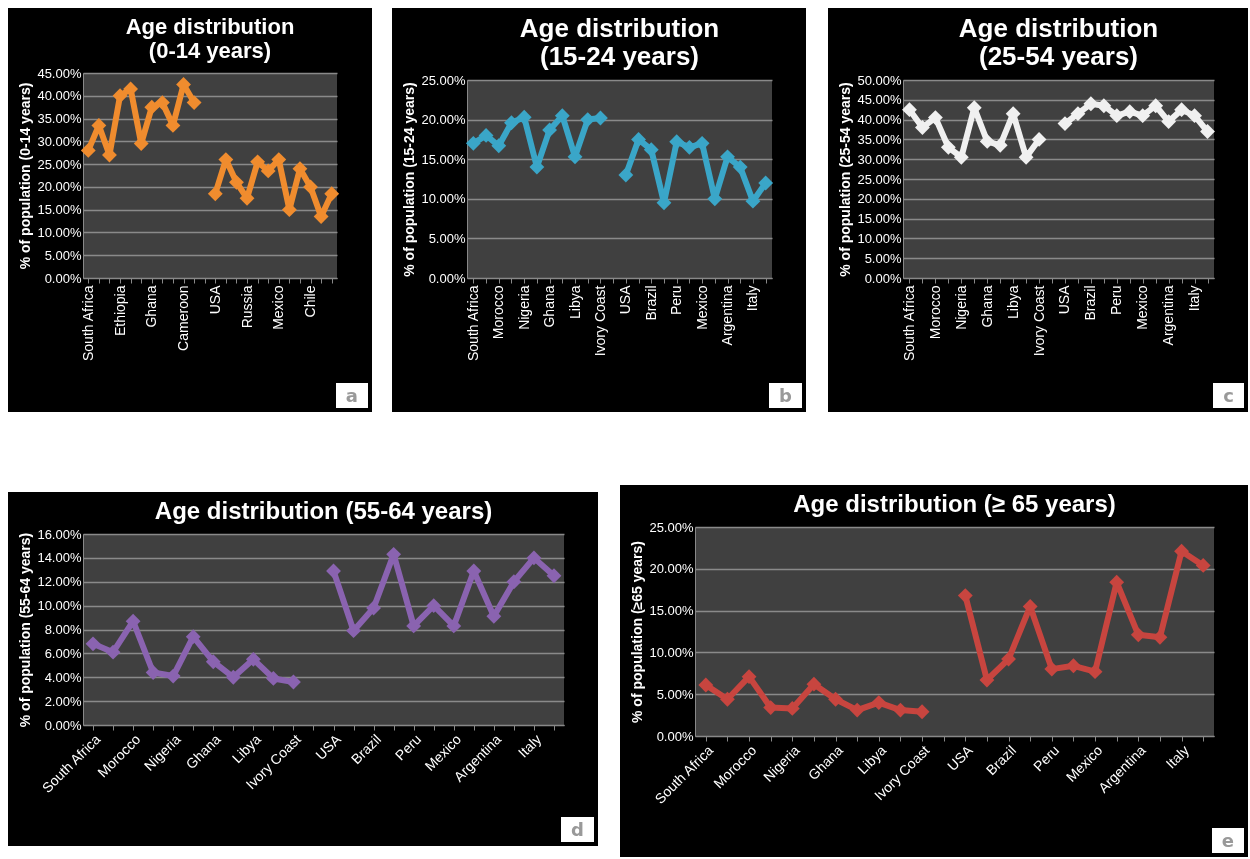 The image size is (1250, 859). I want to click on text: c, so click(1228, 395).